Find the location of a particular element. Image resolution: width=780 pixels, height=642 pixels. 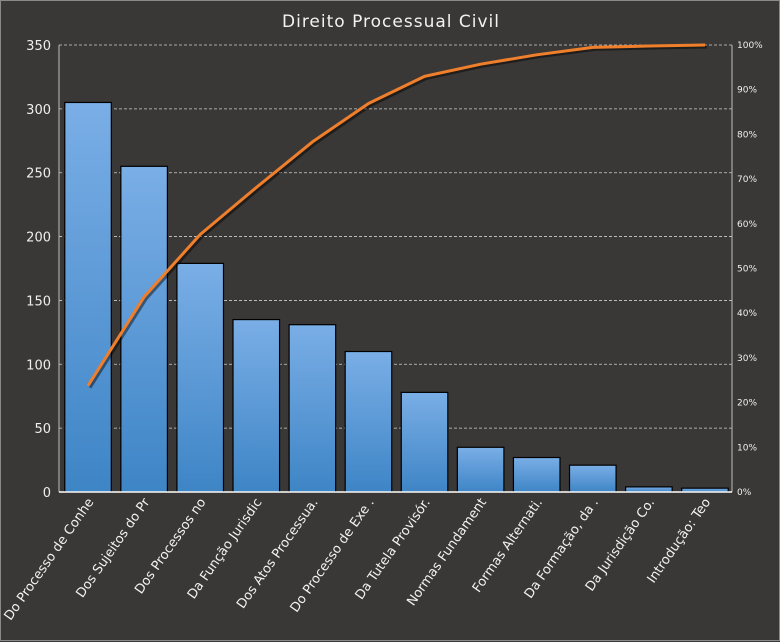

y2-tick-label: 20% is located at coordinates (747, 404).